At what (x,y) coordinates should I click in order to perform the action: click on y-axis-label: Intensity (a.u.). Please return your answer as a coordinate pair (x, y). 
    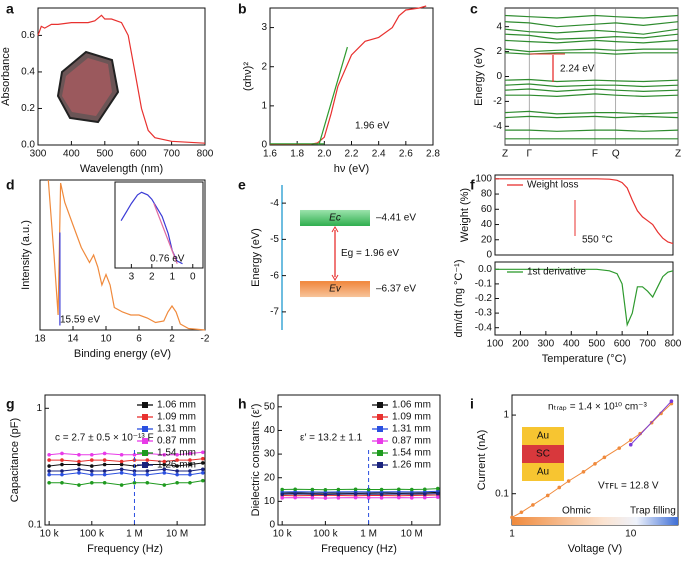
    Looking at the image, I should click on (26, 255).